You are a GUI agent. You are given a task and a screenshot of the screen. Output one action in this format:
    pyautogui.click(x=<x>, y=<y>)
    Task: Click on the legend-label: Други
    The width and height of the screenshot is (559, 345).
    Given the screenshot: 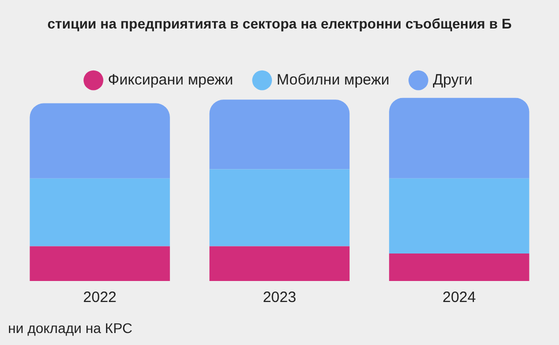 What is the action you would take?
    pyautogui.click(x=452, y=79)
    